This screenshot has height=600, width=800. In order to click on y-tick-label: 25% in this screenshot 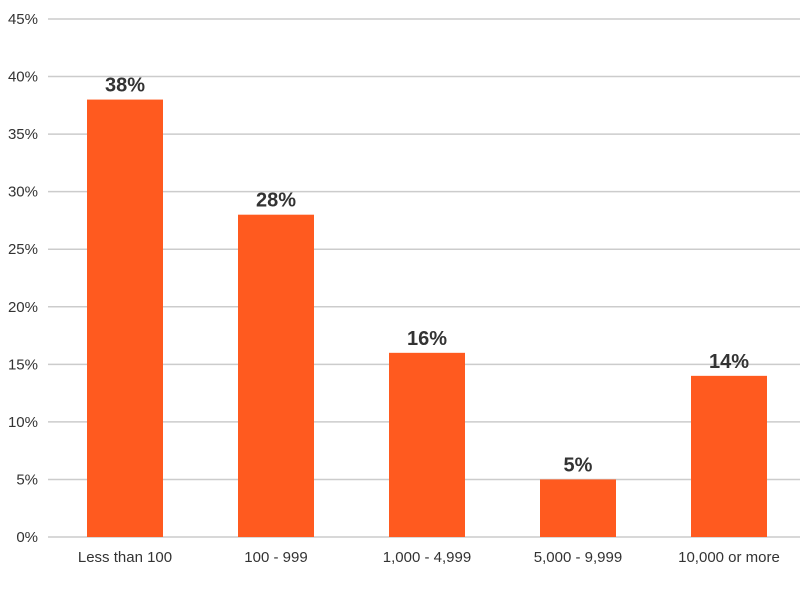, I will do `click(23, 249)`.